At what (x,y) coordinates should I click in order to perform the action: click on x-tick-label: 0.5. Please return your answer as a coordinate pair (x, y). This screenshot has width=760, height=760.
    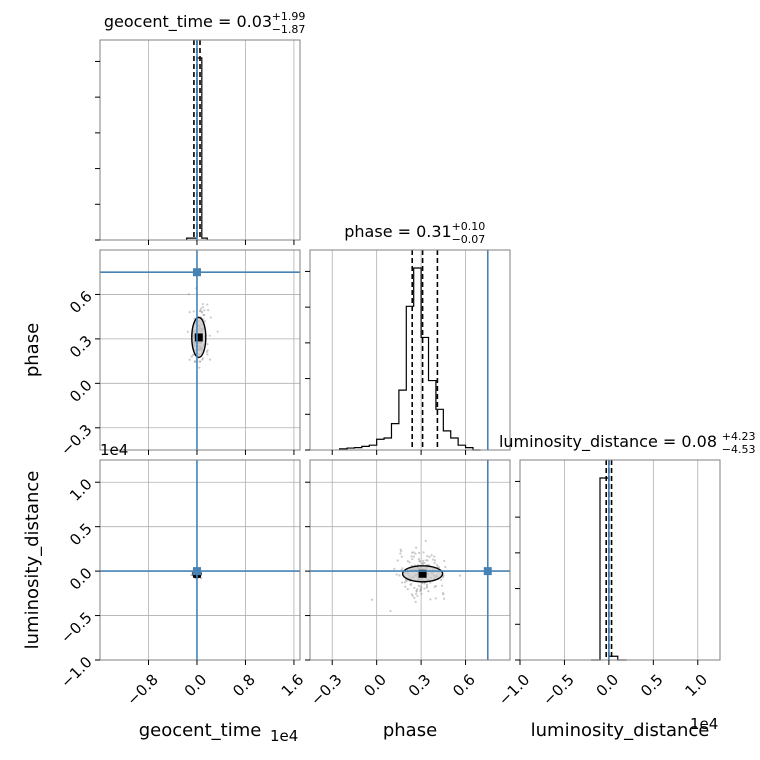
    Looking at the image, I should click on (652, 686).